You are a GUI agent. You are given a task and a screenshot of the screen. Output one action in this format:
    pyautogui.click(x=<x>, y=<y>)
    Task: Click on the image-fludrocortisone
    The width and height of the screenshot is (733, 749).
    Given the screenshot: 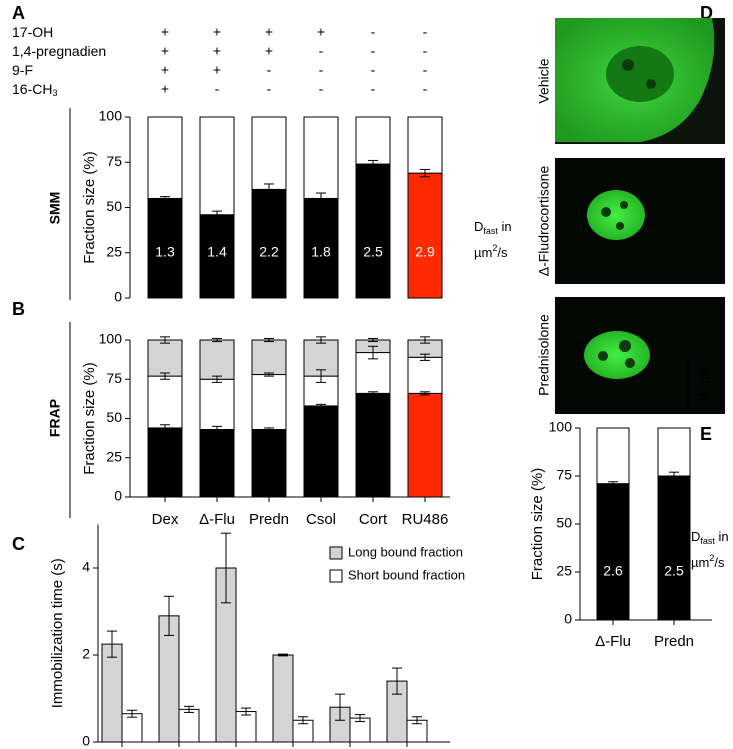 What is the action you would take?
    pyautogui.click(x=640, y=221)
    